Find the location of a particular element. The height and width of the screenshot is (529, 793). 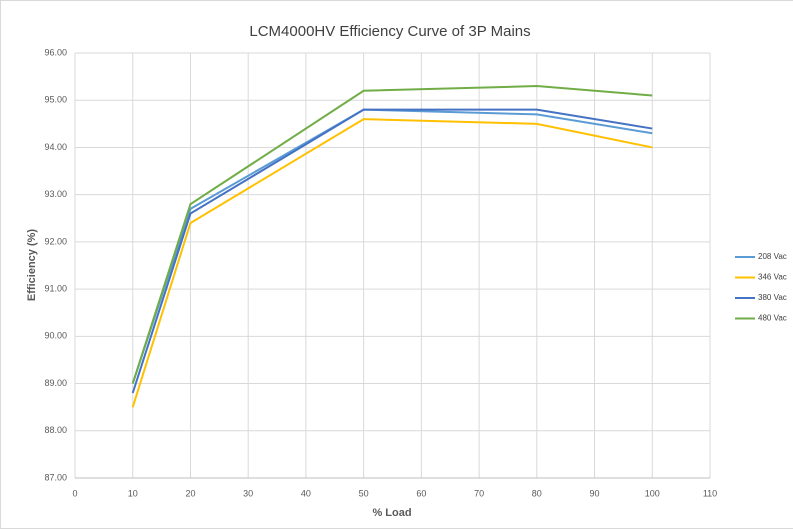

y-axis-title: Efficiency (%) is located at coordinates (32, 265).